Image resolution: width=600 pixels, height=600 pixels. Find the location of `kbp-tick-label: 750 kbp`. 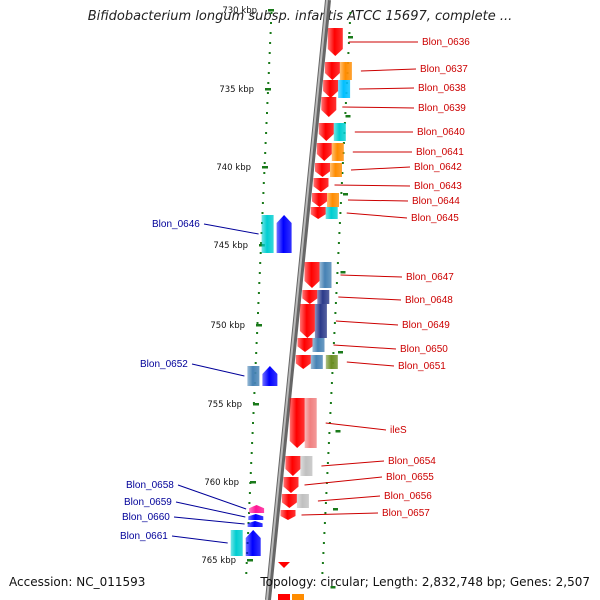

kbp-tick-label: 750 kbp is located at coordinates (227, 326).